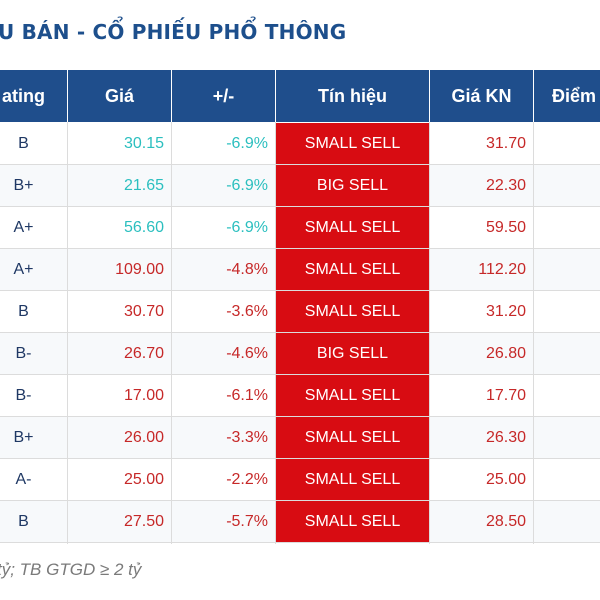 The image size is (600, 600). I want to click on header-kn-price: Giá KN, so click(481, 96).